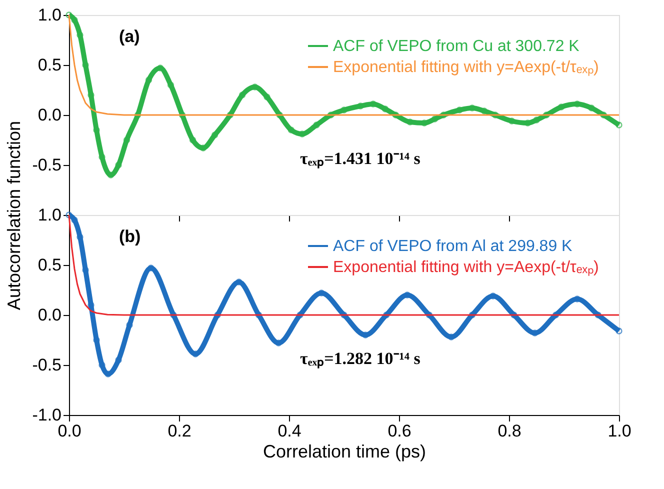 Image resolution: width=664 pixels, height=489 pixels. Describe the element at coordinates (360, 359) in the screenshot. I see `annotation: τₑₓₚ=1.282 10⁻¹⁴ s` at that location.